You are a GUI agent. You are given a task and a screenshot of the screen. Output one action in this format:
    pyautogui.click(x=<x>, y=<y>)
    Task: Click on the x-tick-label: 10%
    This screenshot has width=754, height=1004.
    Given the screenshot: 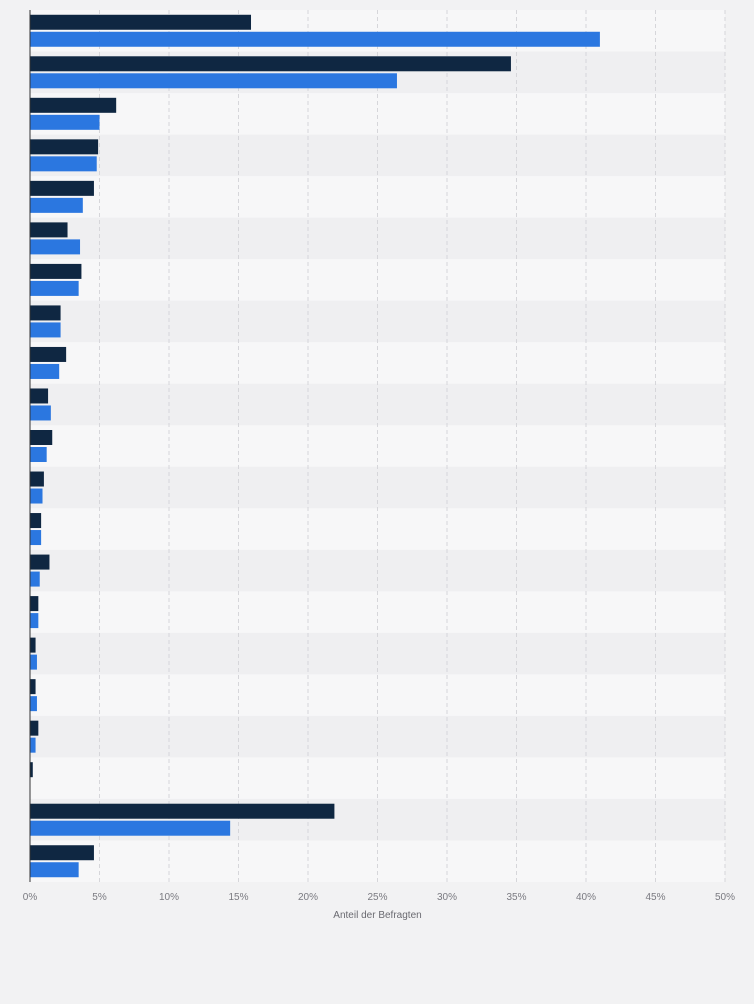 What is the action you would take?
    pyautogui.click(x=169, y=897)
    